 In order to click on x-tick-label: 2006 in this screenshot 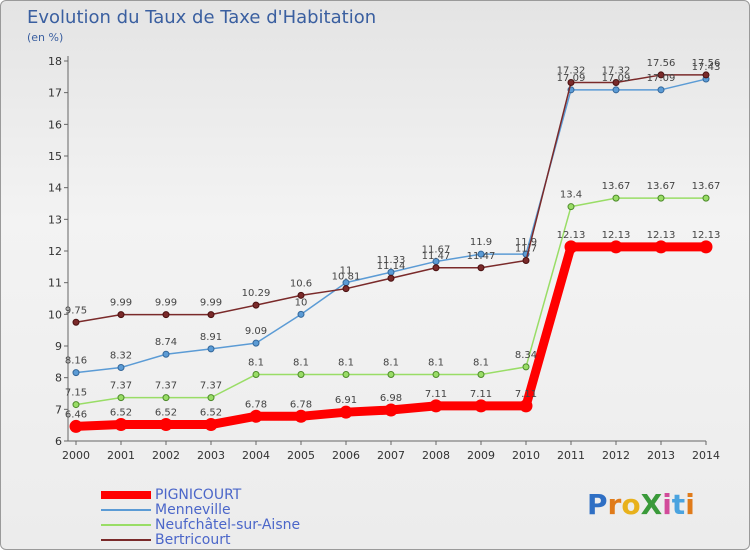, I will do `click(346, 455)`.